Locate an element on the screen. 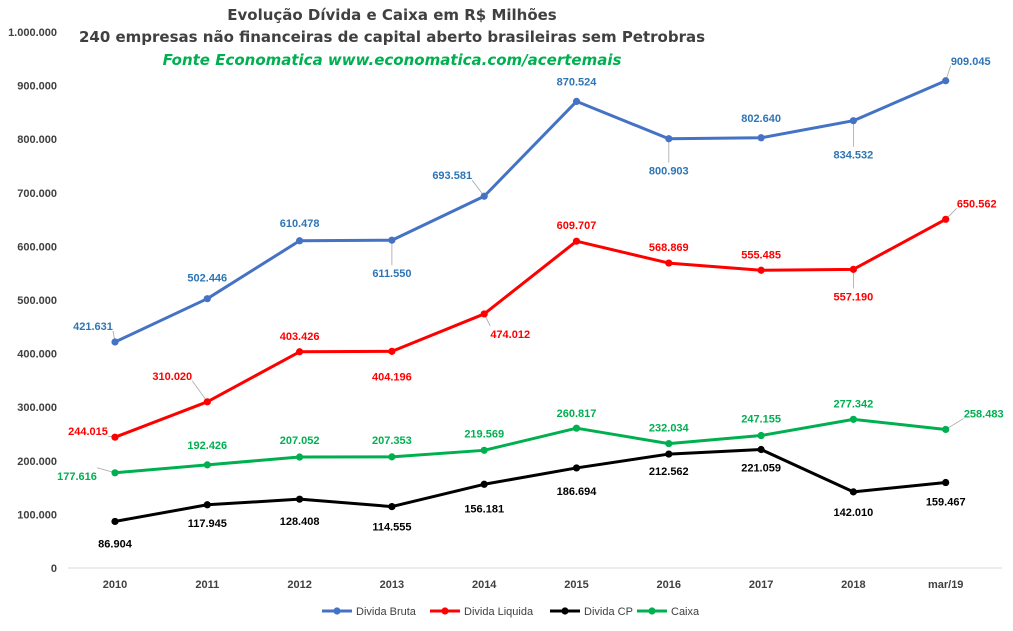 Image resolution: width=1013 pixels, height=631 pixels. x-tick-label: 2011 is located at coordinates (207, 585).